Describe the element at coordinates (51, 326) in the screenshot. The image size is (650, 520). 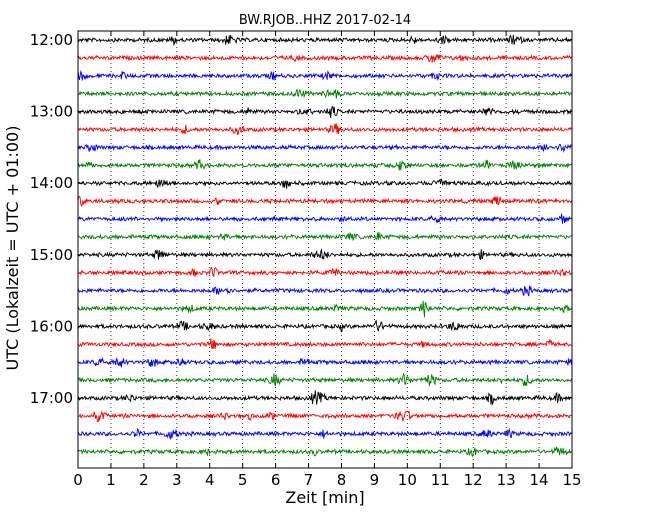
I see `y-tick-label: 16:00` at that location.